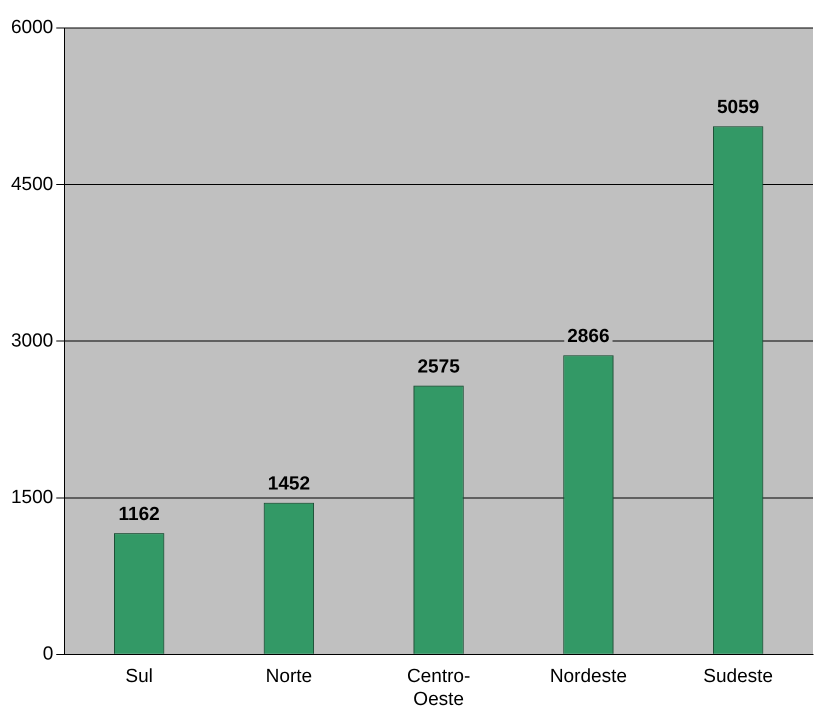 This screenshot has width=835, height=726. Describe the element at coordinates (48, 654) in the screenshot. I see `y-tick-label: 0` at that location.